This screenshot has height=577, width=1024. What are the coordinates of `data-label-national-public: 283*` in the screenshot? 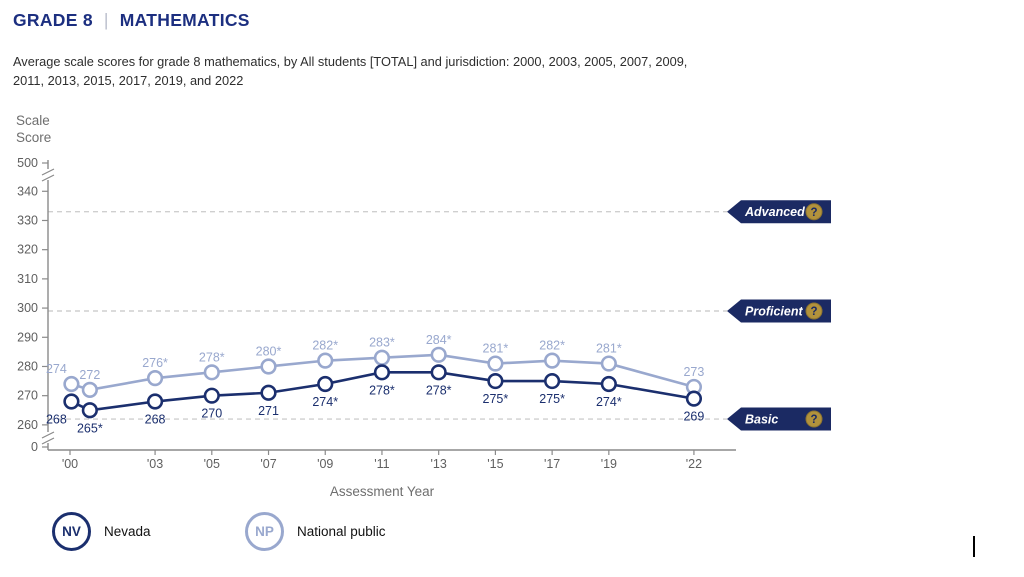 It's located at (382, 343).